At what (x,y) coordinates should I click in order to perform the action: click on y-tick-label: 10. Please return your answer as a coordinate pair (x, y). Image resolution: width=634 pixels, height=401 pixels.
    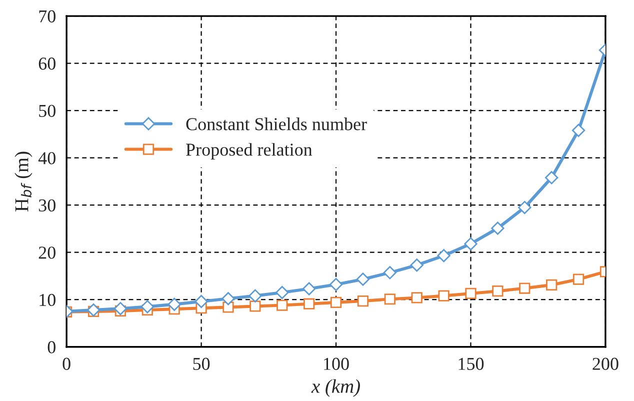
    Looking at the image, I should click on (48, 300).